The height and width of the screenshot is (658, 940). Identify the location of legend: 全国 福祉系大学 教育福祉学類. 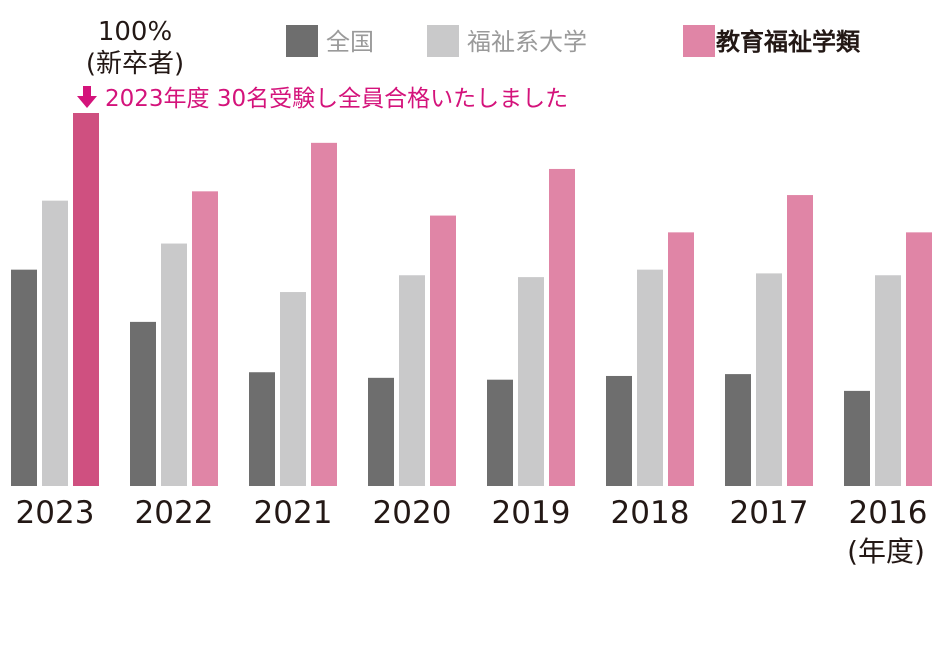
(573, 41).